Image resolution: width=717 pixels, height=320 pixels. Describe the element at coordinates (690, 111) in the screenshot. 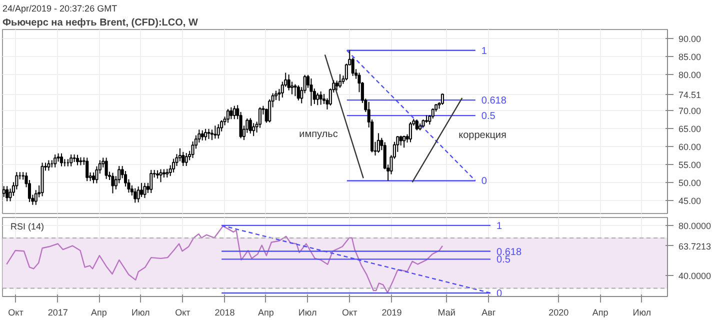

I see `y-tick-label: 70.00` at that location.